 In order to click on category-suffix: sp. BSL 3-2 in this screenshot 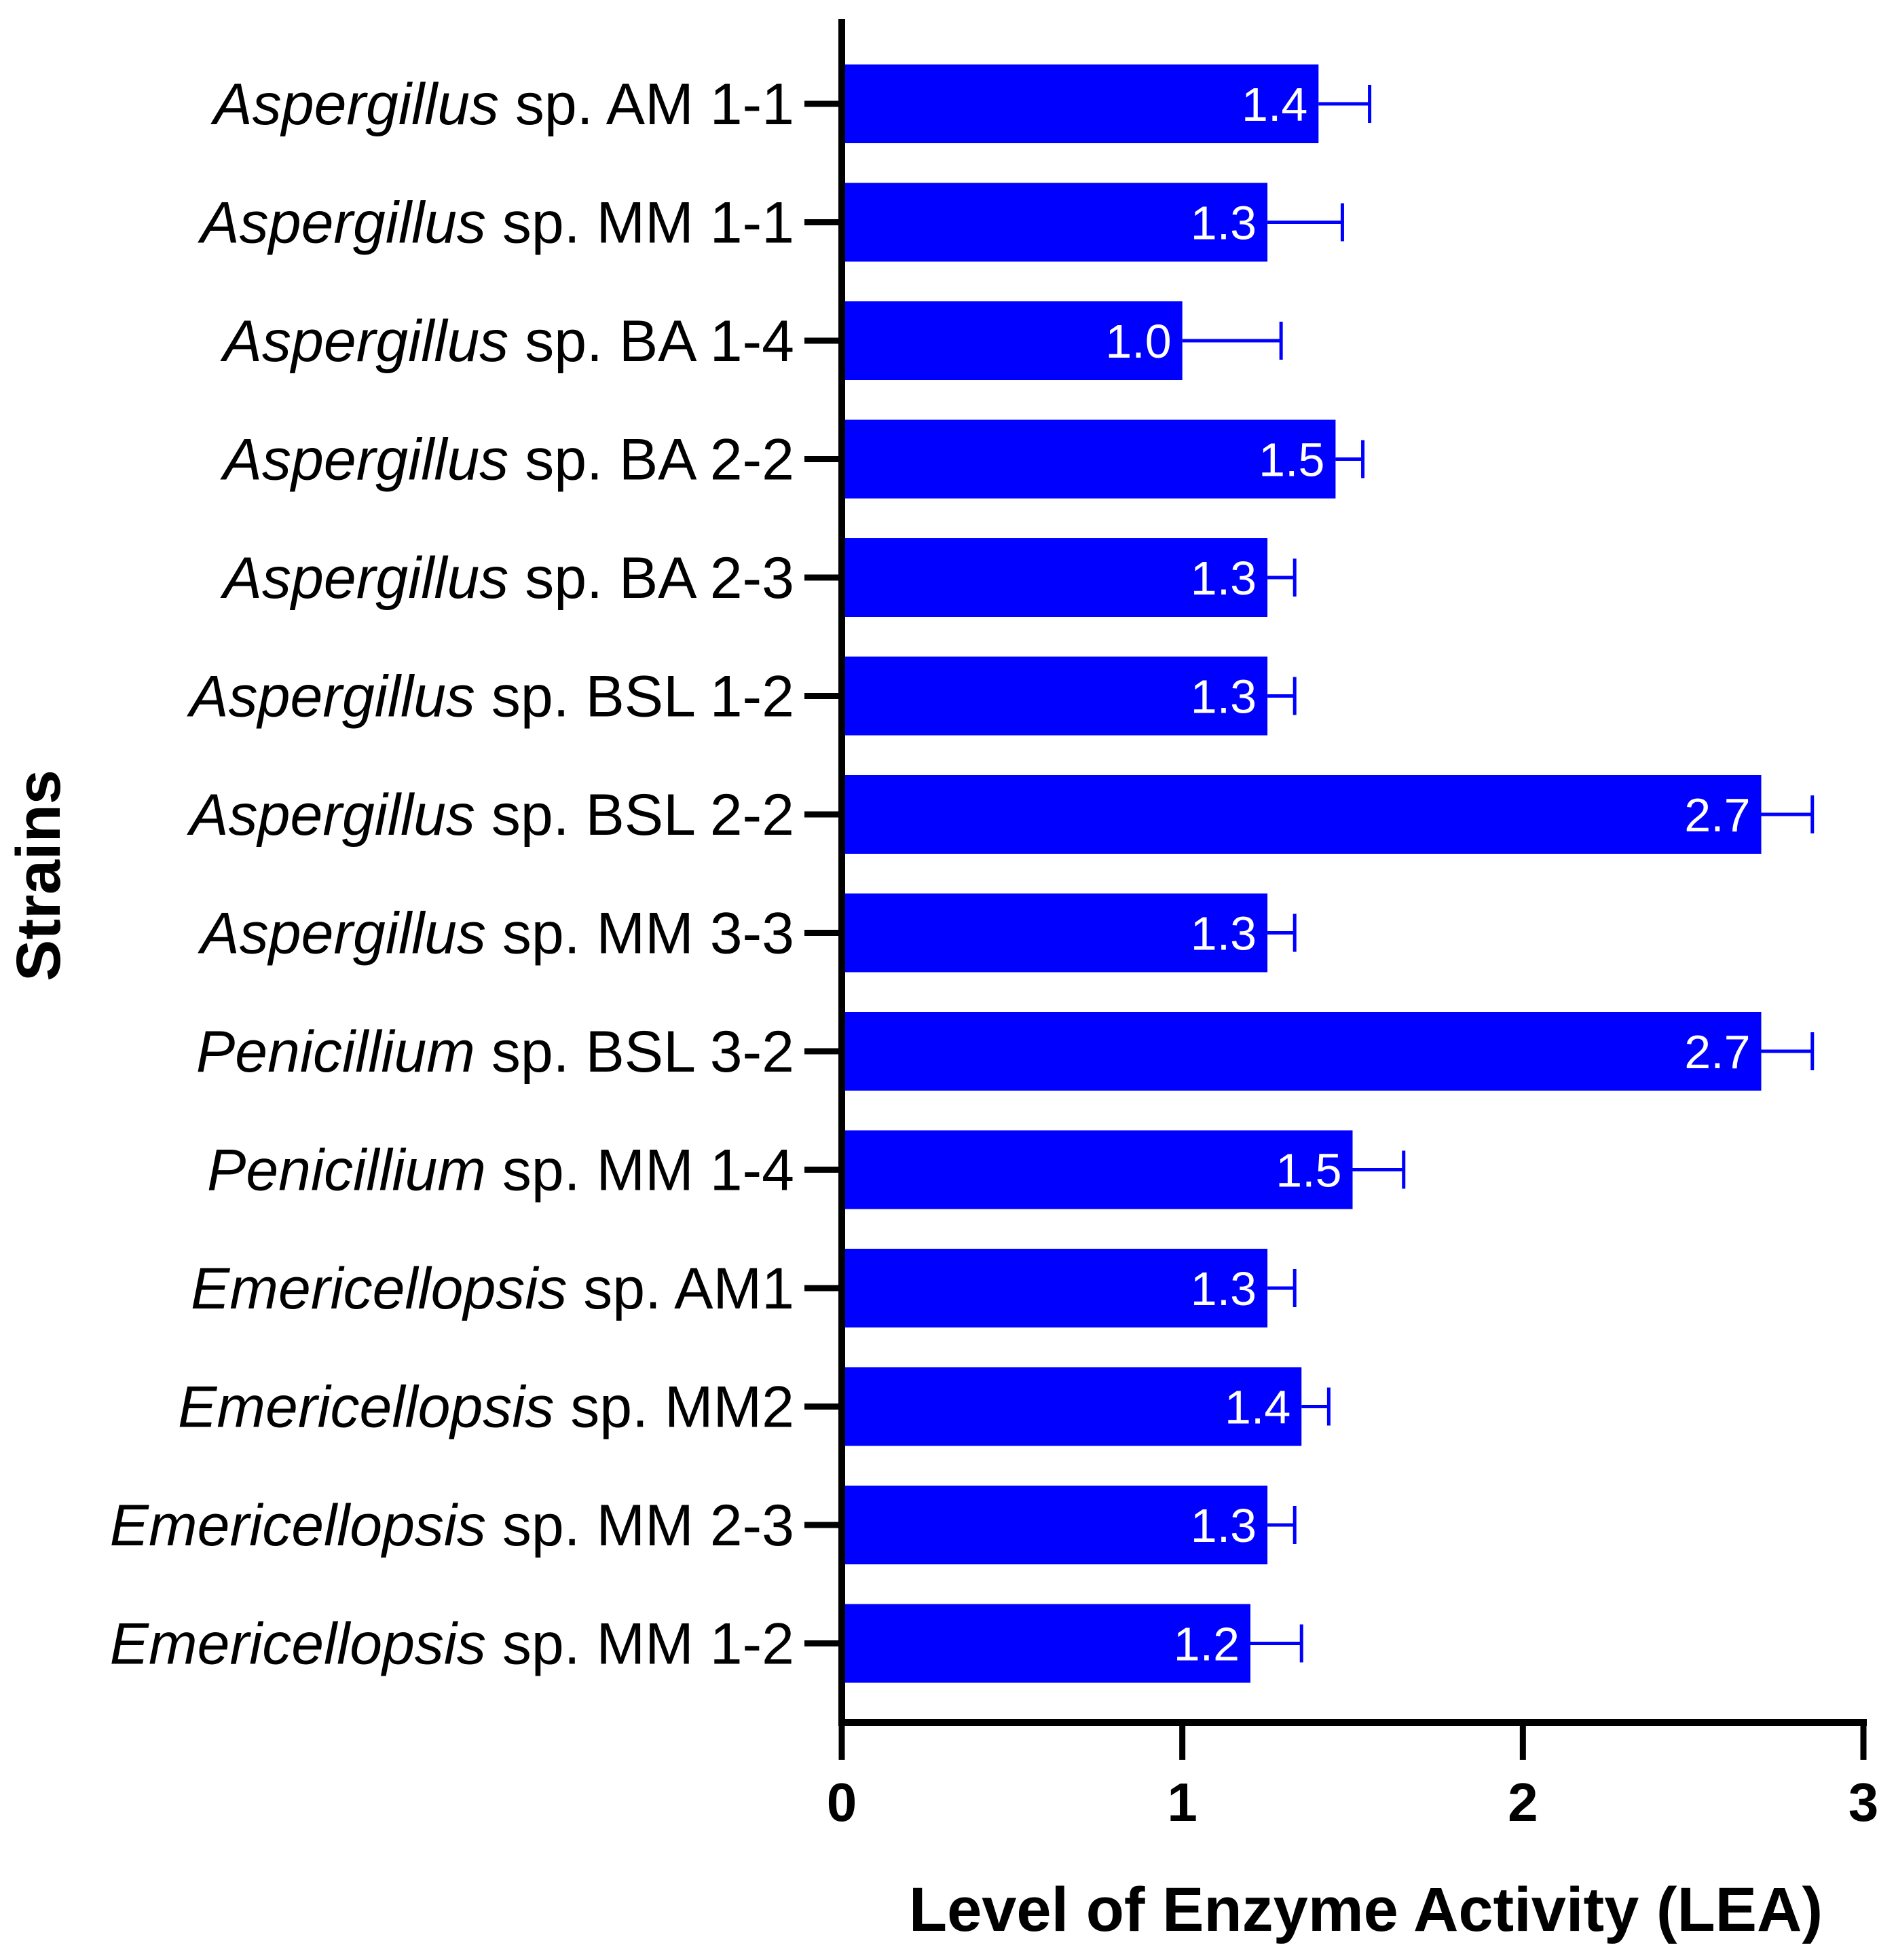, I will do `click(634, 1052)`.